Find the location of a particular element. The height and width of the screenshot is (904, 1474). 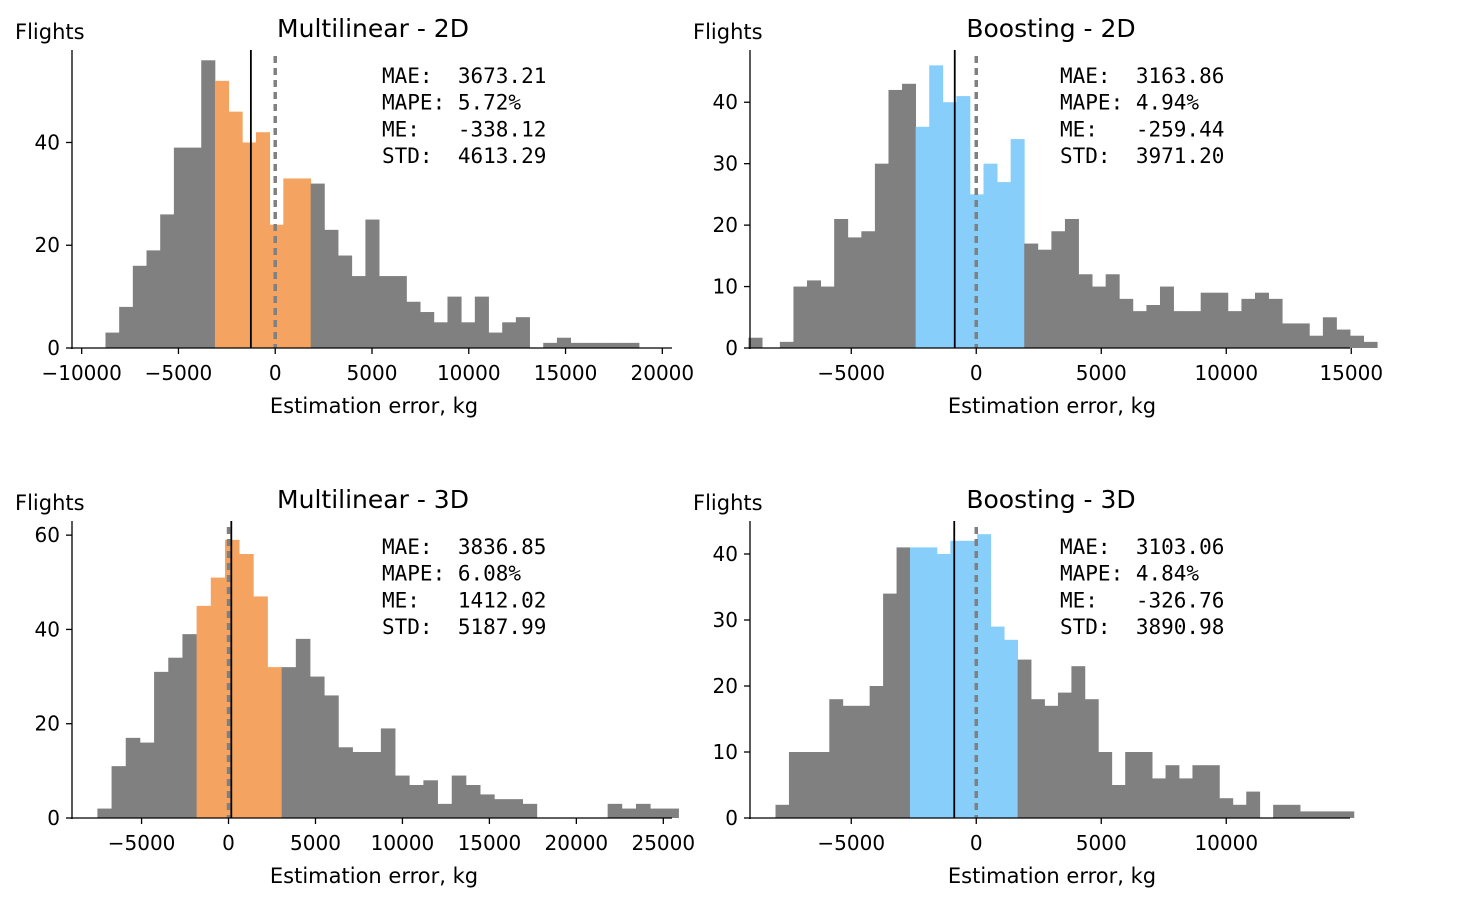

x-tick-label: 20000 is located at coordinates (663, 373).